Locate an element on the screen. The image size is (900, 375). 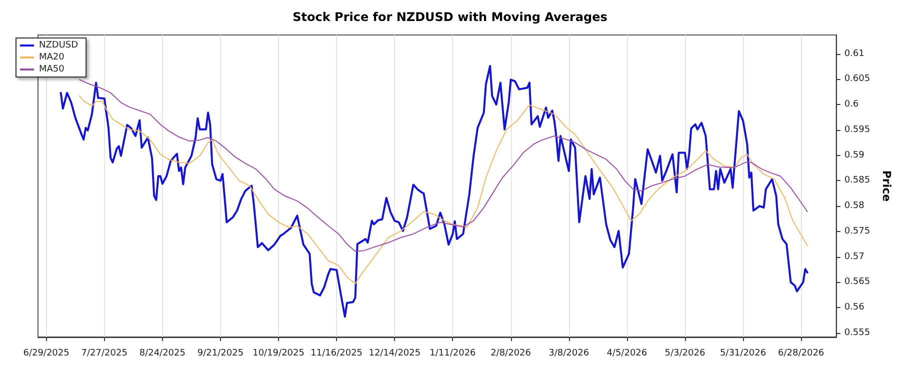
x-tick-label: 6/28/2026 is located at coordinates (801, 353).